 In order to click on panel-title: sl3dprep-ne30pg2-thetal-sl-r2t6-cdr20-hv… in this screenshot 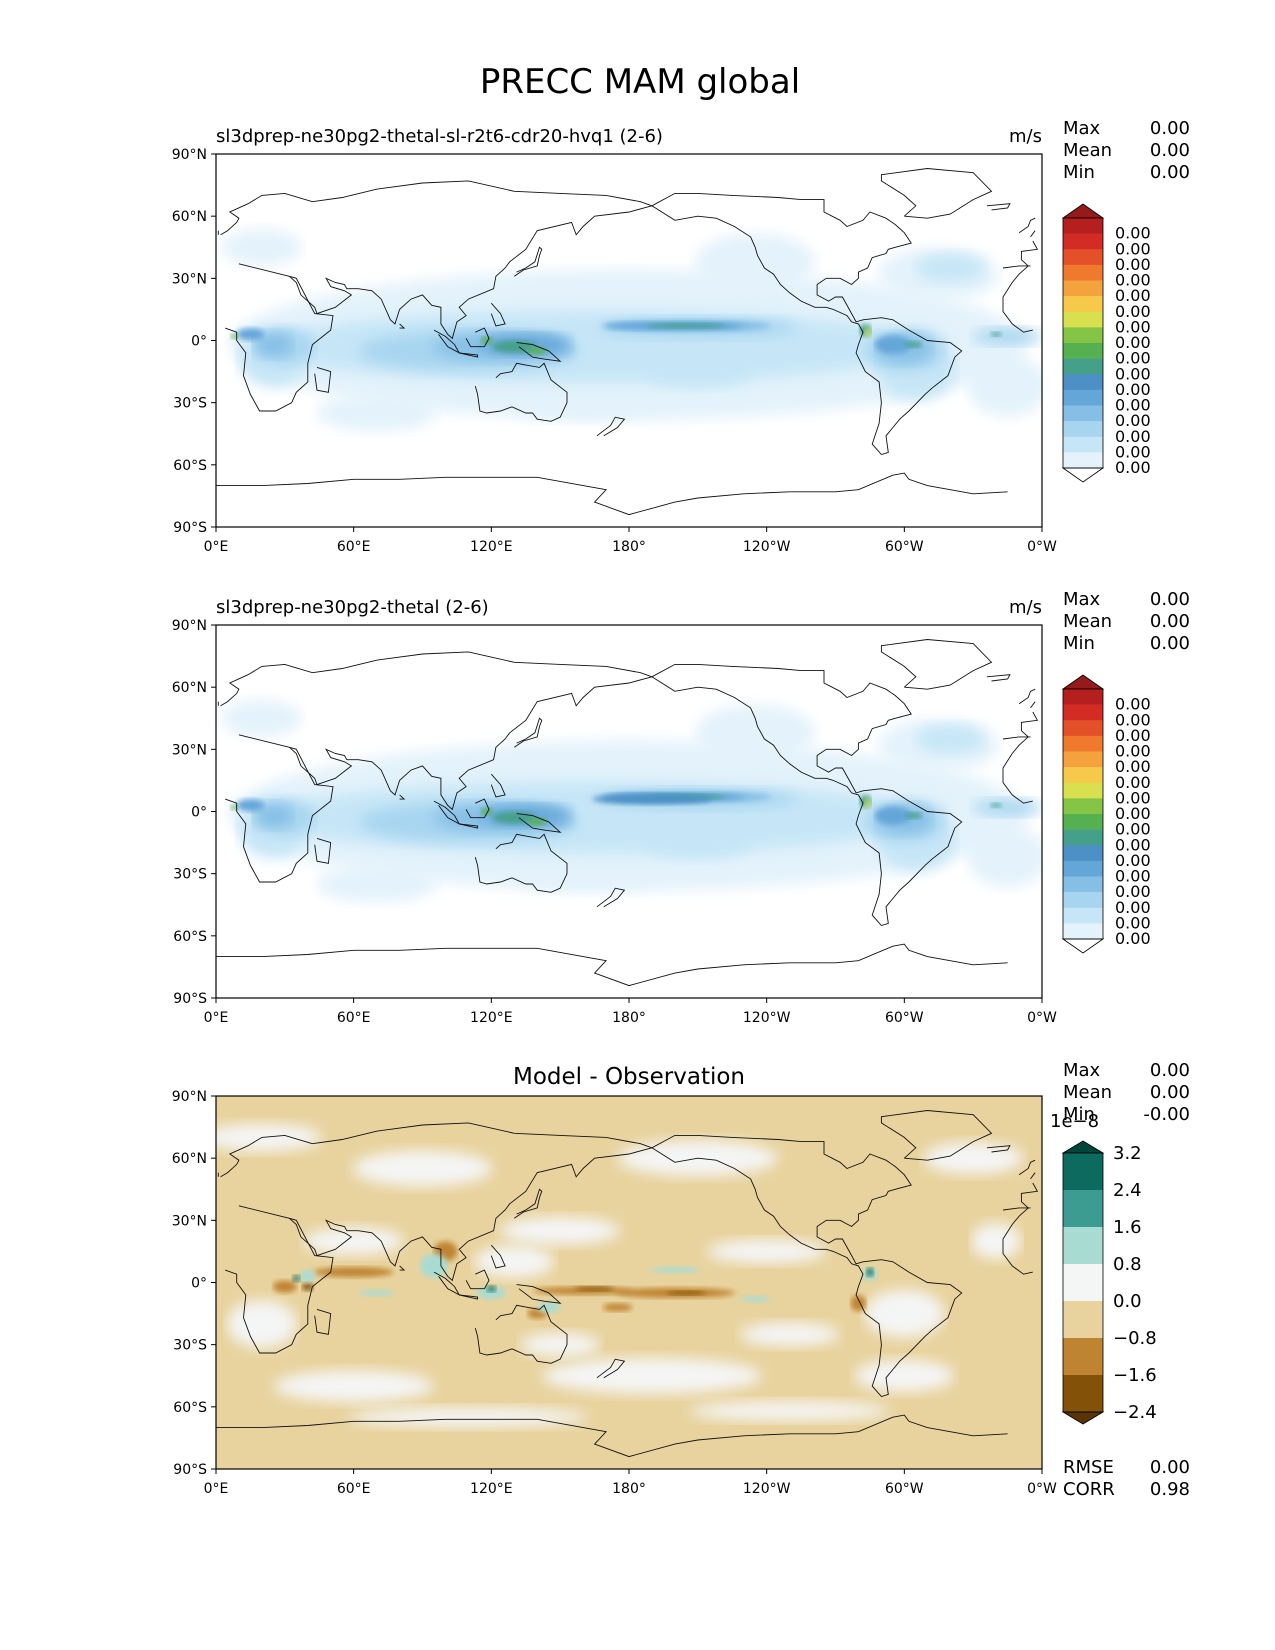, I will do `click(439, 136)`.